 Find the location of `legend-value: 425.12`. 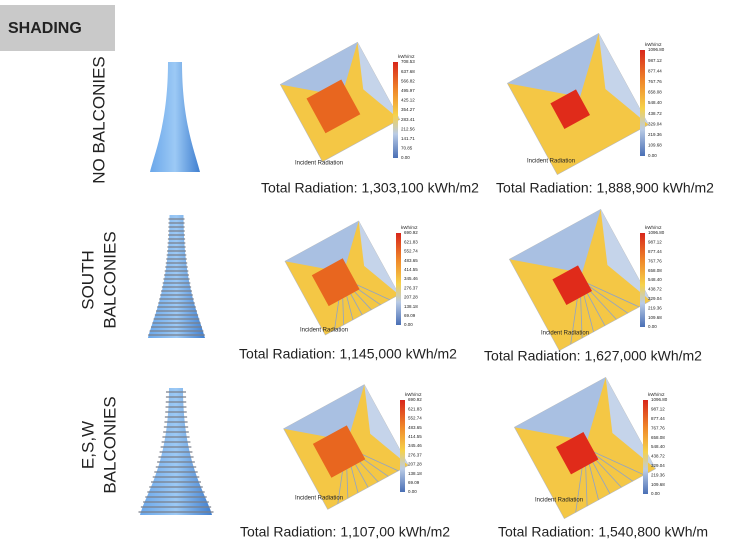

legend-value: 425.12 is located at coordinates (408, 100).